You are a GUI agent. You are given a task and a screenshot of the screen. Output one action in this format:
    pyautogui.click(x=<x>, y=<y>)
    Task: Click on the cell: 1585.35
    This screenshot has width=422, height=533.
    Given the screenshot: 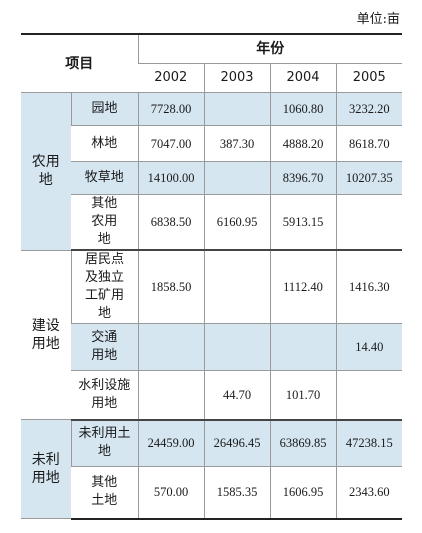 What is the action you would take?
    pyautogui.click(x=236, y=493)
    